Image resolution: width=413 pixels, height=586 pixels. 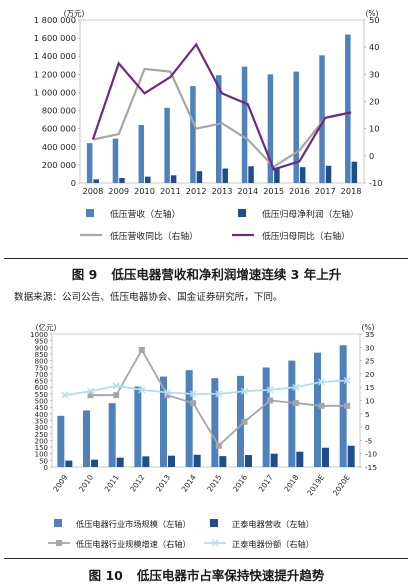 What do you see at coordinates (145, 214) in the screenshot?
I see `legend-label-0: 低压营收（左轴）` at bounding box center [145, 214].